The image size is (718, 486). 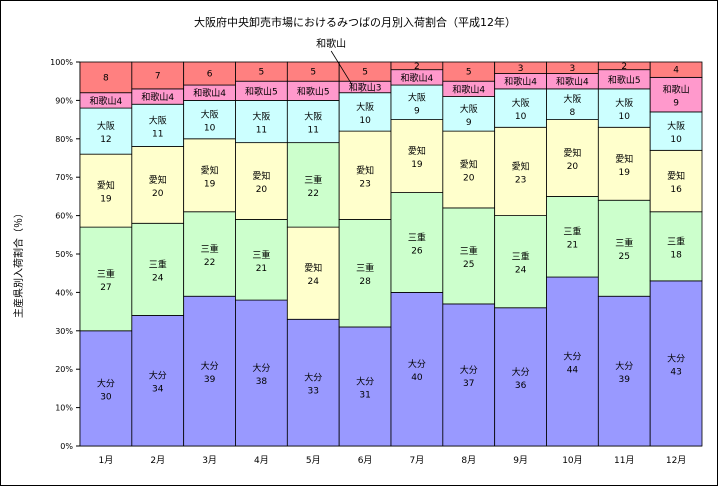 What do you see at coordinates (64, 369) in the screenshot?
I see `y-tick-label: 20%` at bounding box center [64, 369].